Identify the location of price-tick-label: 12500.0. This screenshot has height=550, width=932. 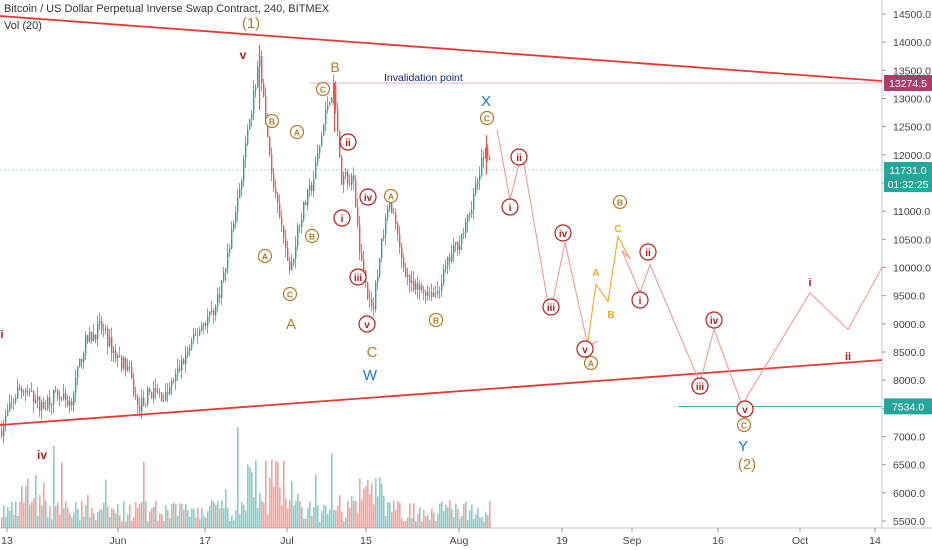
(912, 128).